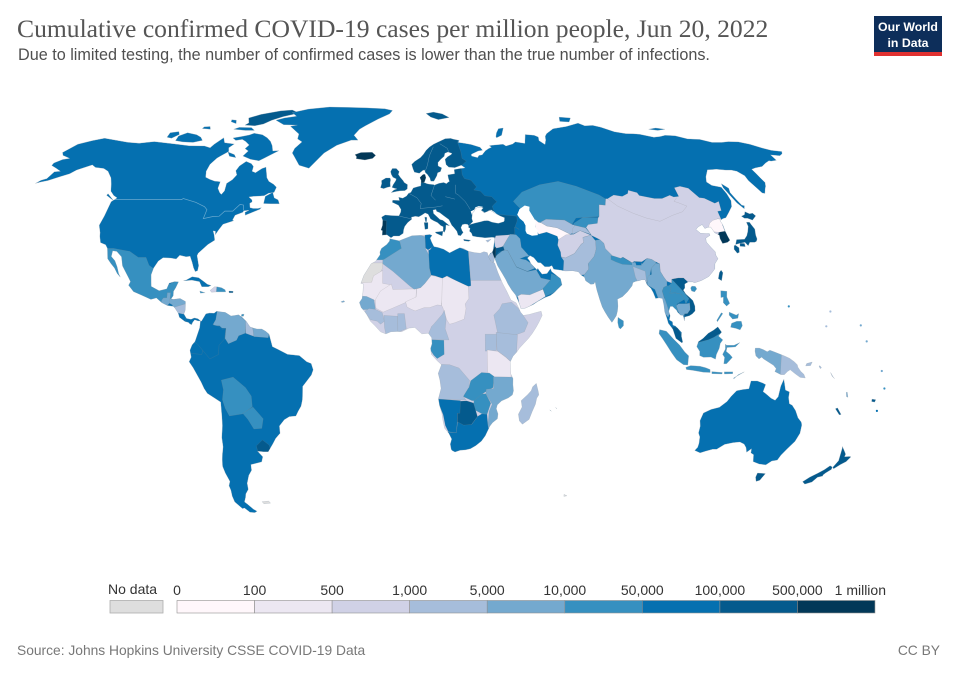 Image resolution: width=960 pixels, height=678 pixels. I want to click on svg-text: 50,000, so click(642, 590).